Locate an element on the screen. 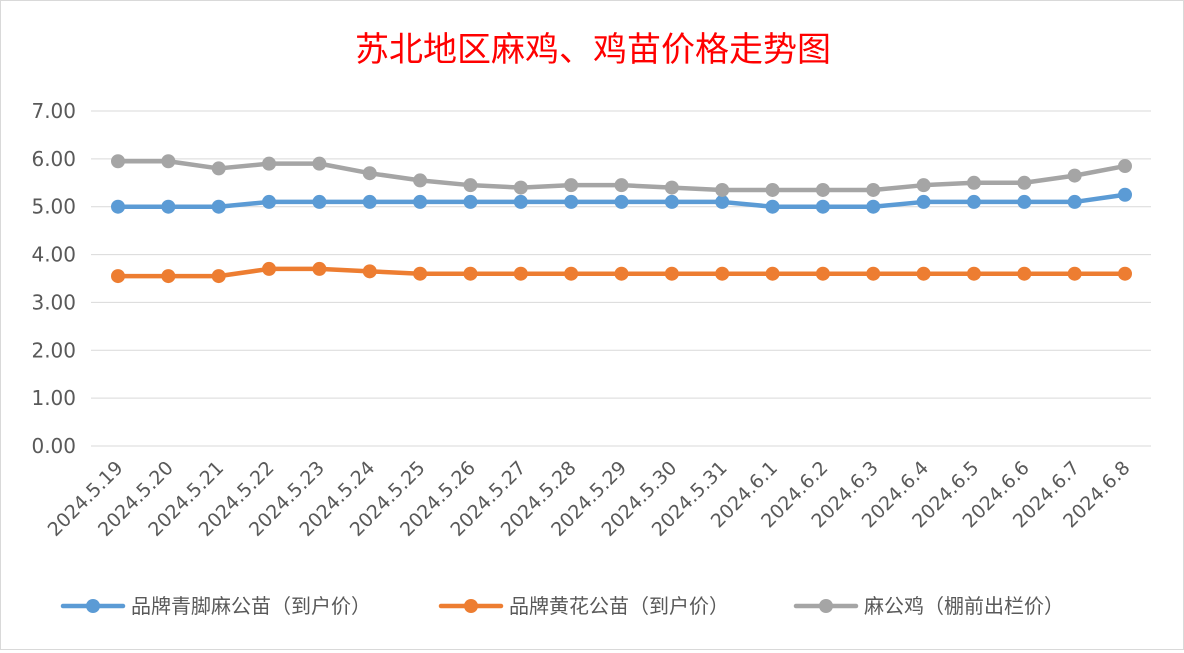  chart-title: 苏北地区麻鸡、鸡苗价格走势图 is located at coordinates (593, 50).